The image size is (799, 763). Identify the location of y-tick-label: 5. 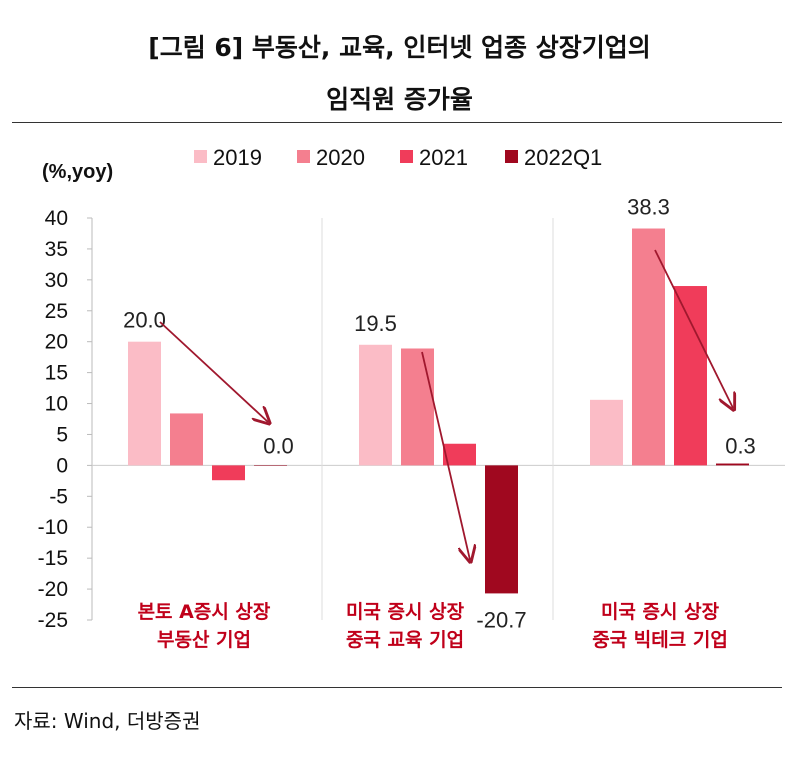
(62, 434).